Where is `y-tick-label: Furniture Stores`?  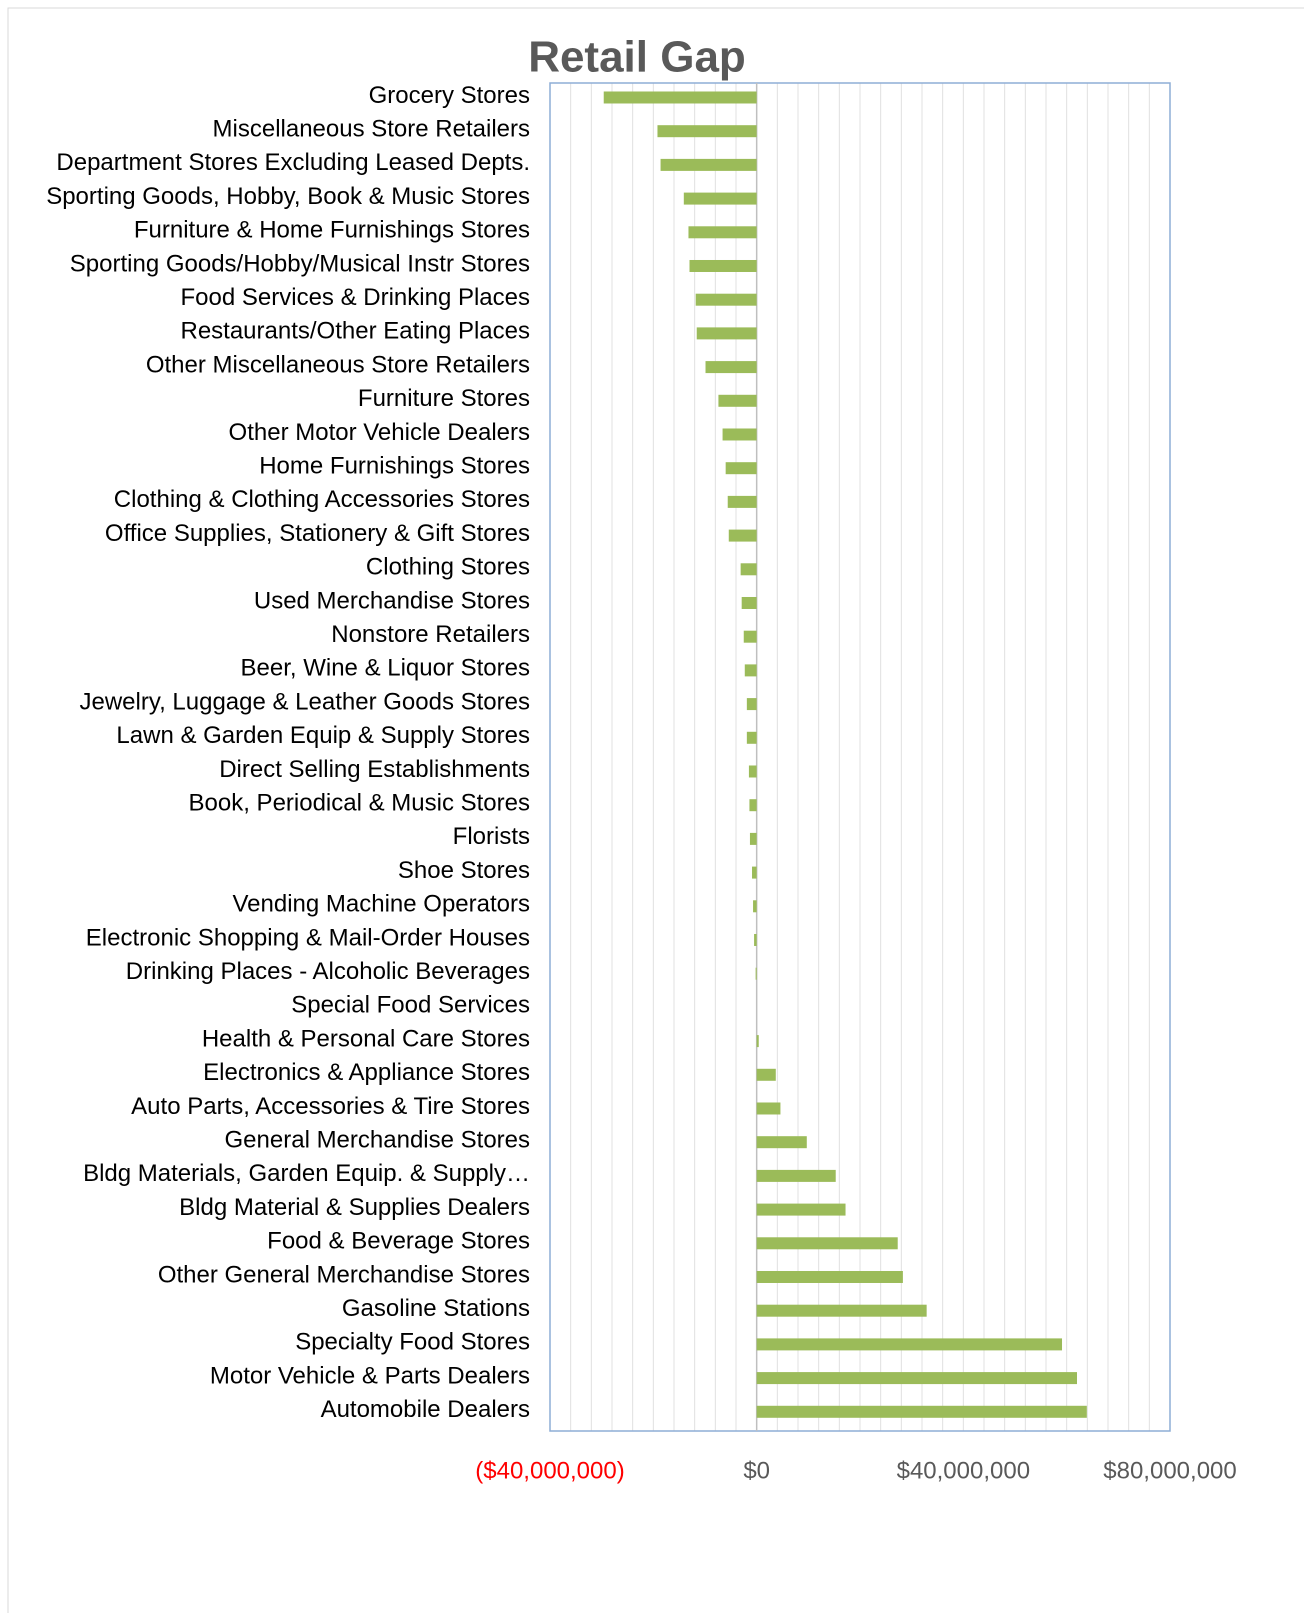
y-tick-label: Furniture Stores is located at coordinates (444, 398).